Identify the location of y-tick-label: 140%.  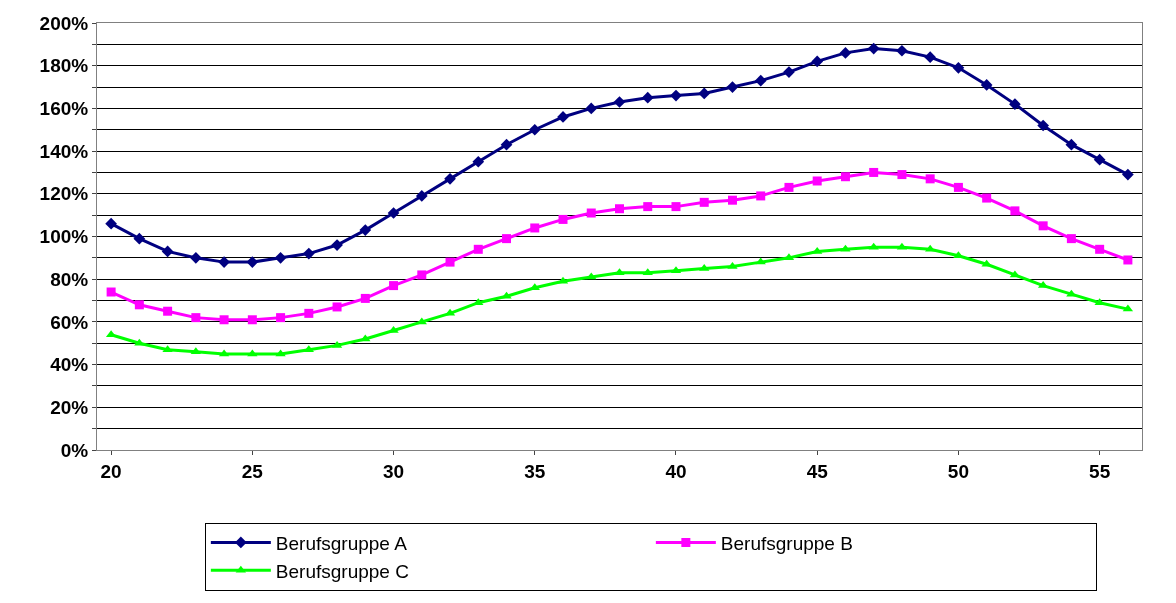
(64, 151).